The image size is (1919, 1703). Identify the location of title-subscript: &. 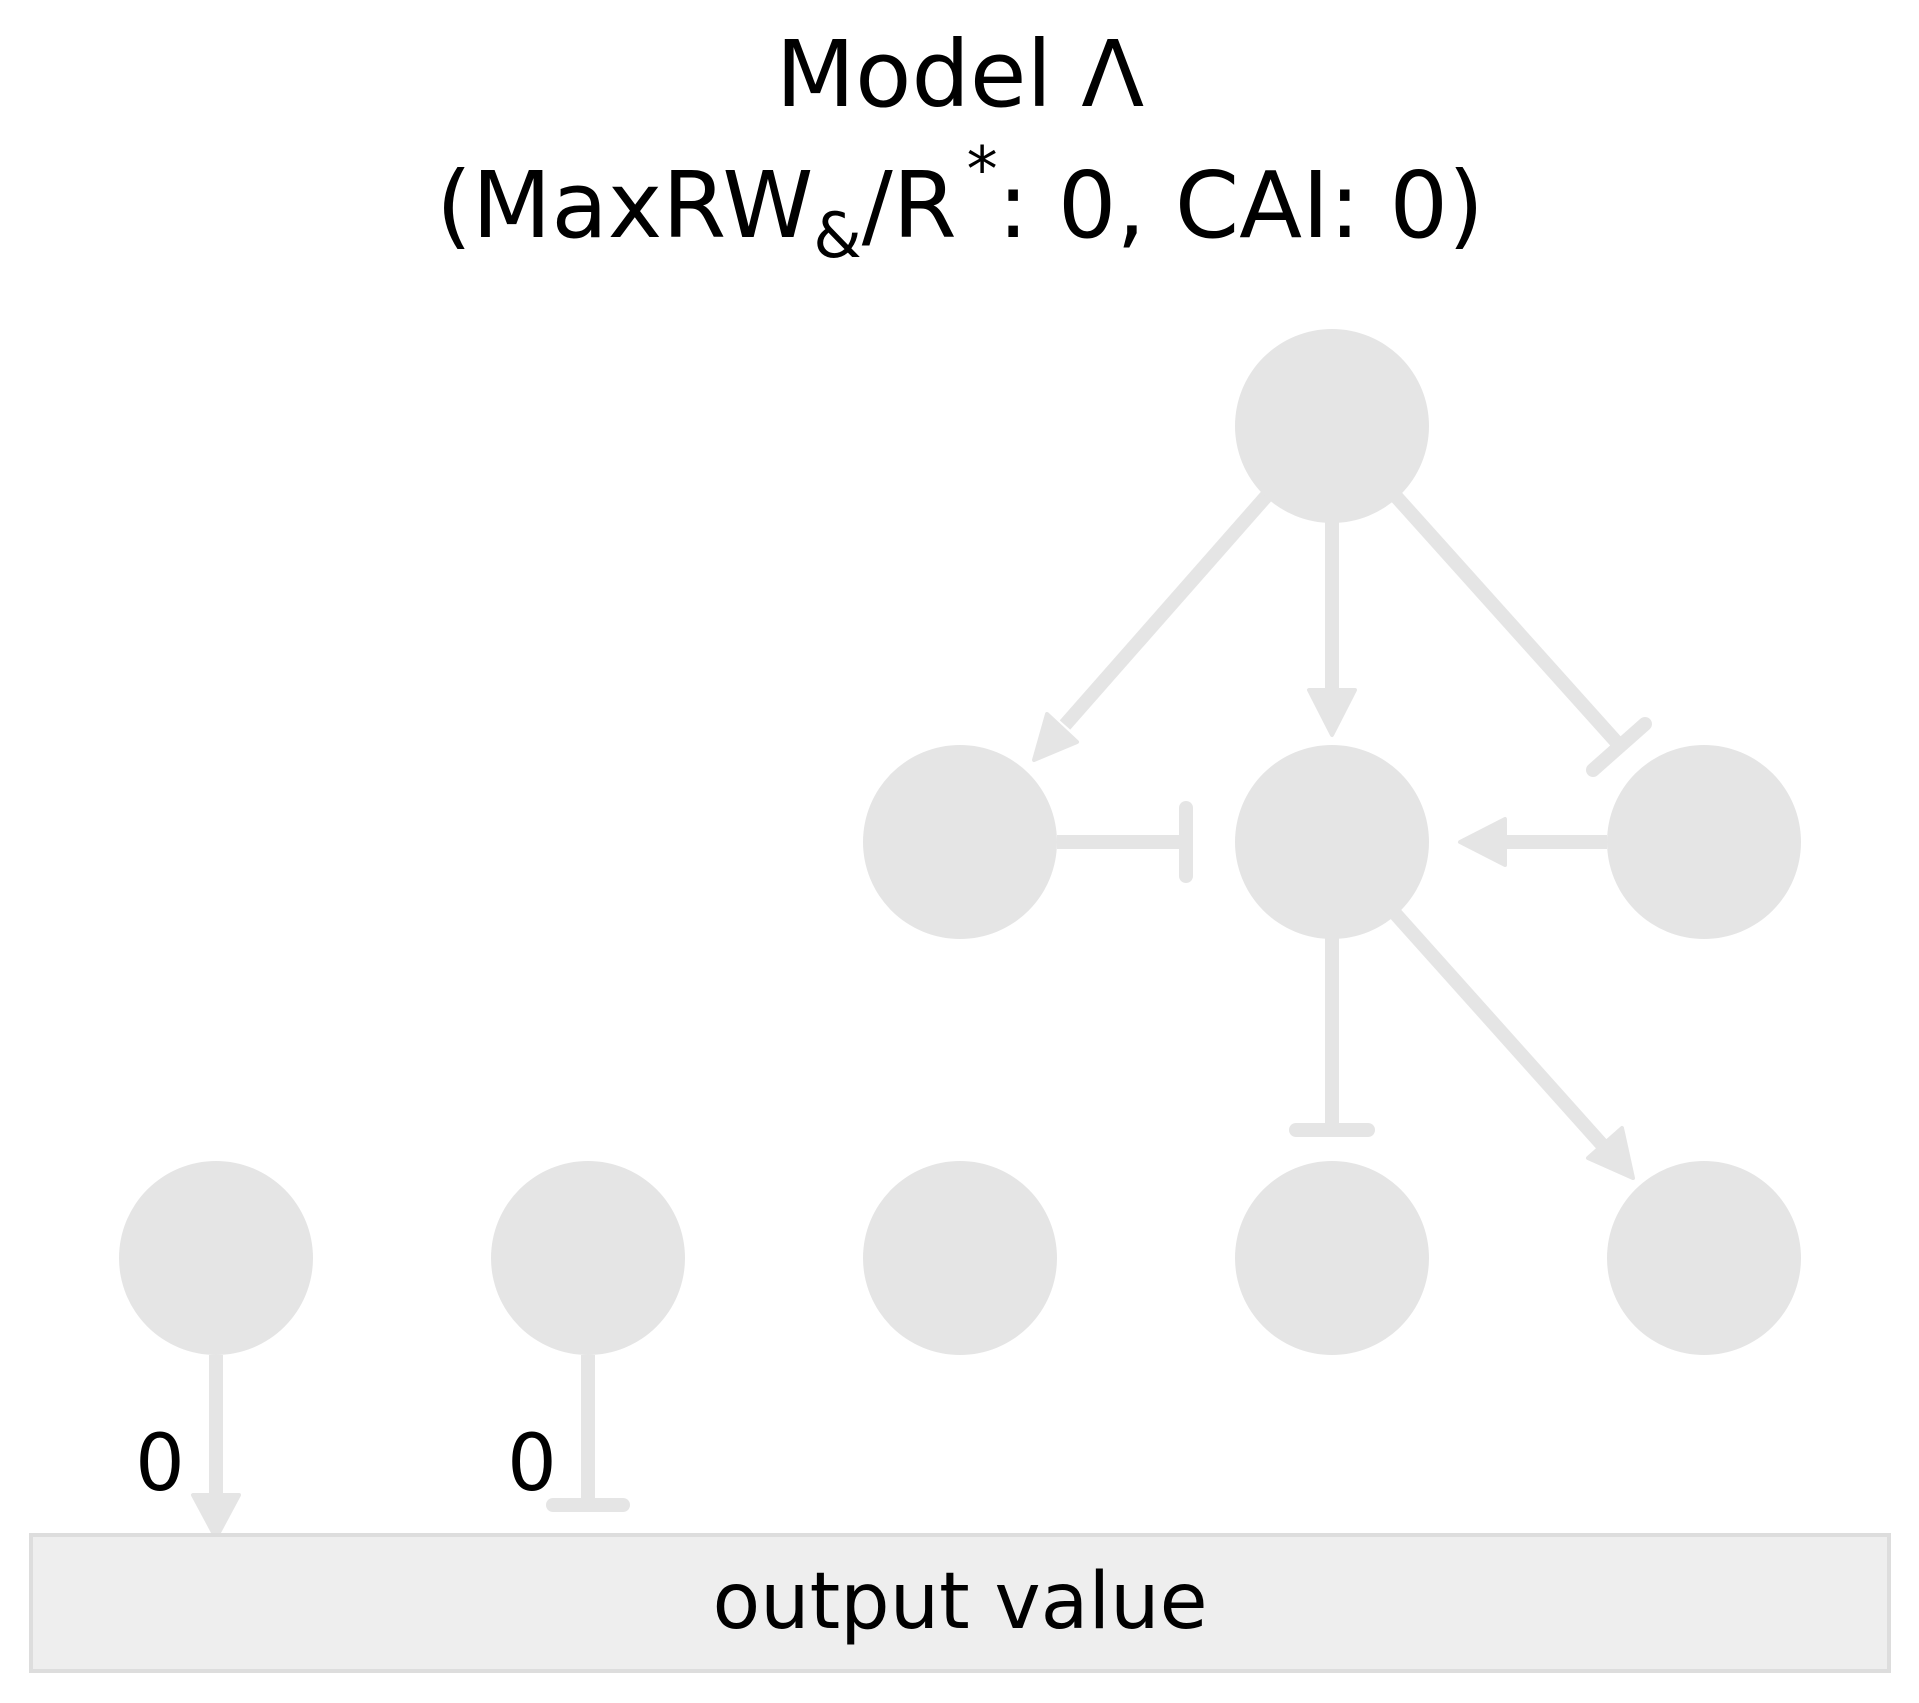
(837, 235).